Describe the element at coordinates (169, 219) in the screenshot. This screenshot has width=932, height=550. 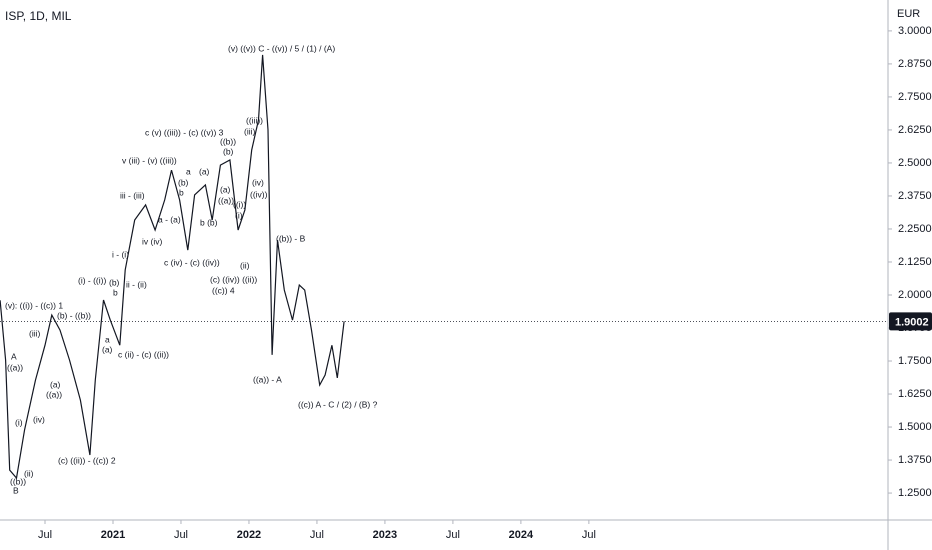
I see `wave-annotation: a - (a)` at that location.